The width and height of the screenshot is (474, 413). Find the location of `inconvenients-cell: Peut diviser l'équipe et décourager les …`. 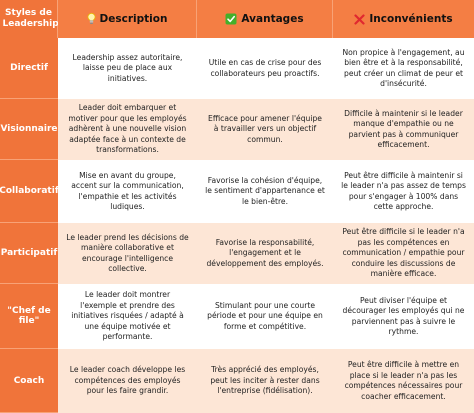

inconvenients-cell: Peut diviser l'équipe et décourager les … is located at coordinates (403, 316).